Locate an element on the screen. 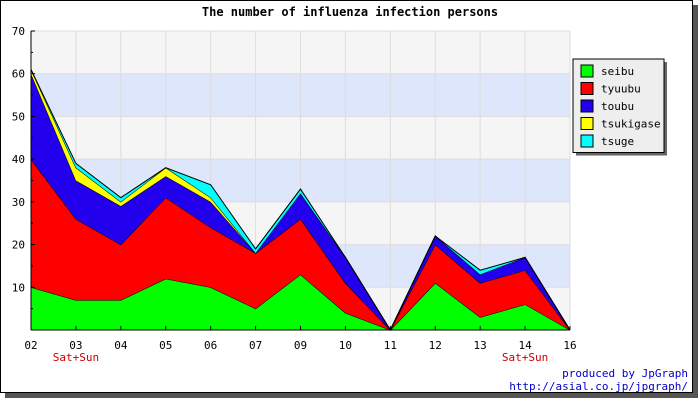  x-tick-label: 11 is located at coordinates (390, 345).